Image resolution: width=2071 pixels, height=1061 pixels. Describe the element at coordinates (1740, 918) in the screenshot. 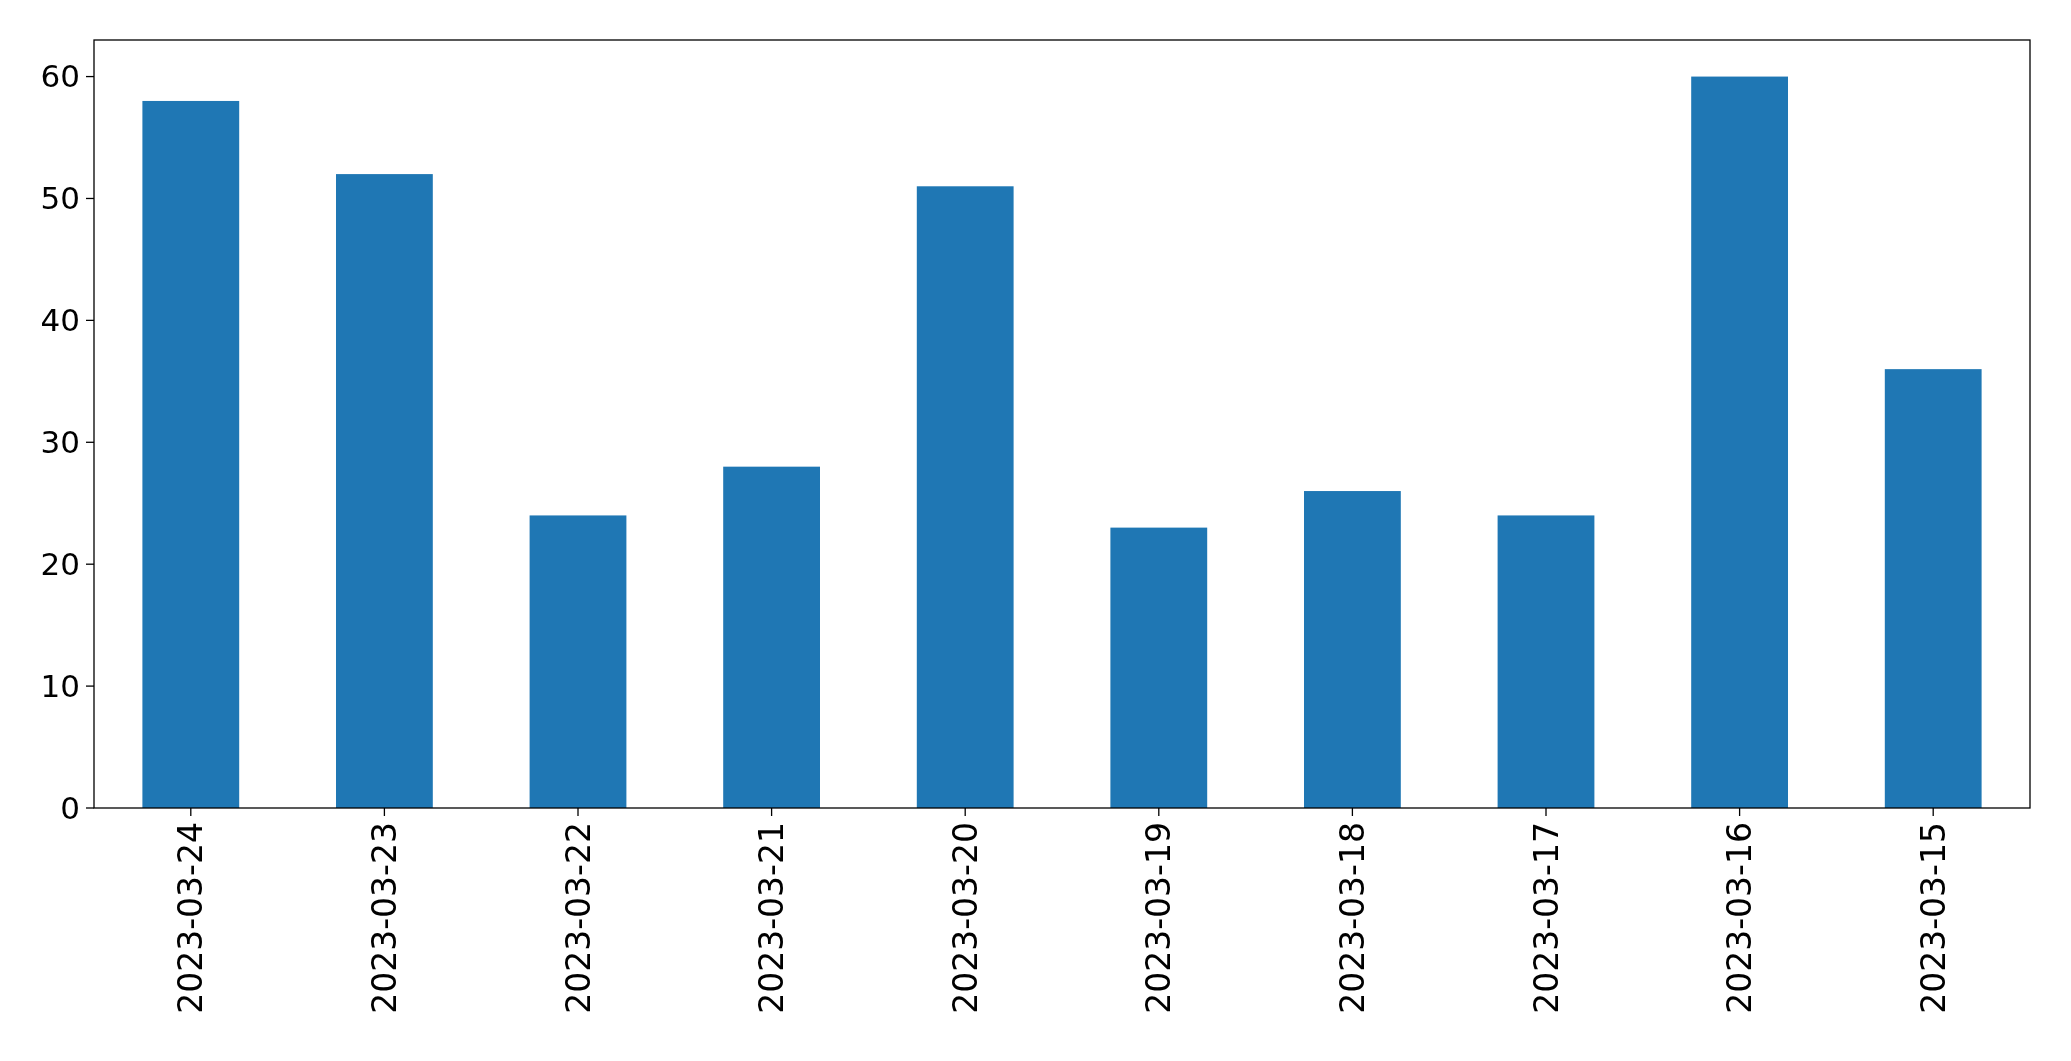

I see `x-tick-label: 2023-03-16` at that location.